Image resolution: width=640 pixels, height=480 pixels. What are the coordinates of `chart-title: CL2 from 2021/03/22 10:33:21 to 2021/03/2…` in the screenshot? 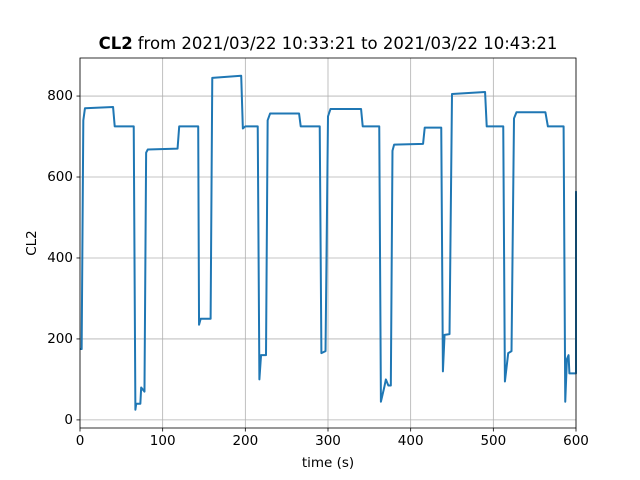 It's located at (328, 43).